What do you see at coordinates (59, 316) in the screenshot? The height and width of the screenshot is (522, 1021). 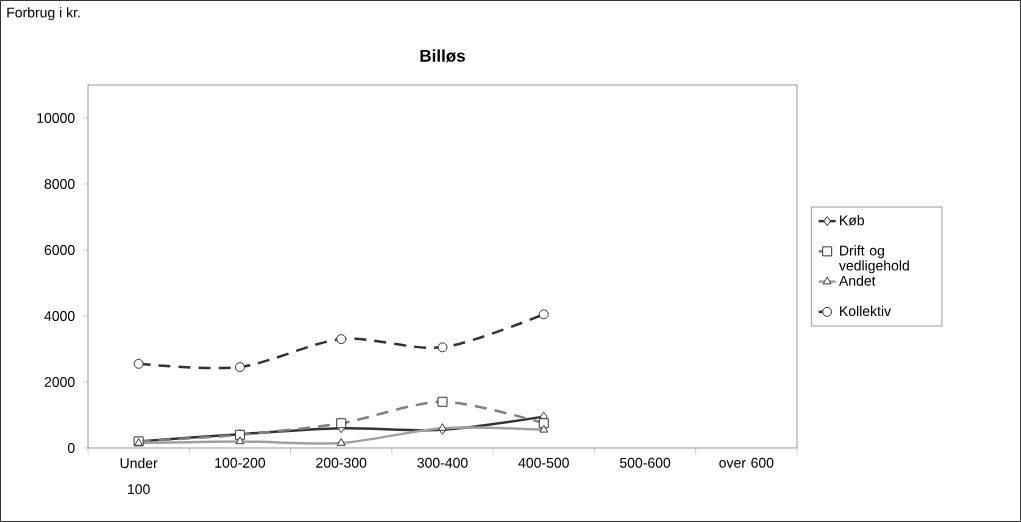 I see `y-tick-label: 4000` at bounding box center [59, 316].